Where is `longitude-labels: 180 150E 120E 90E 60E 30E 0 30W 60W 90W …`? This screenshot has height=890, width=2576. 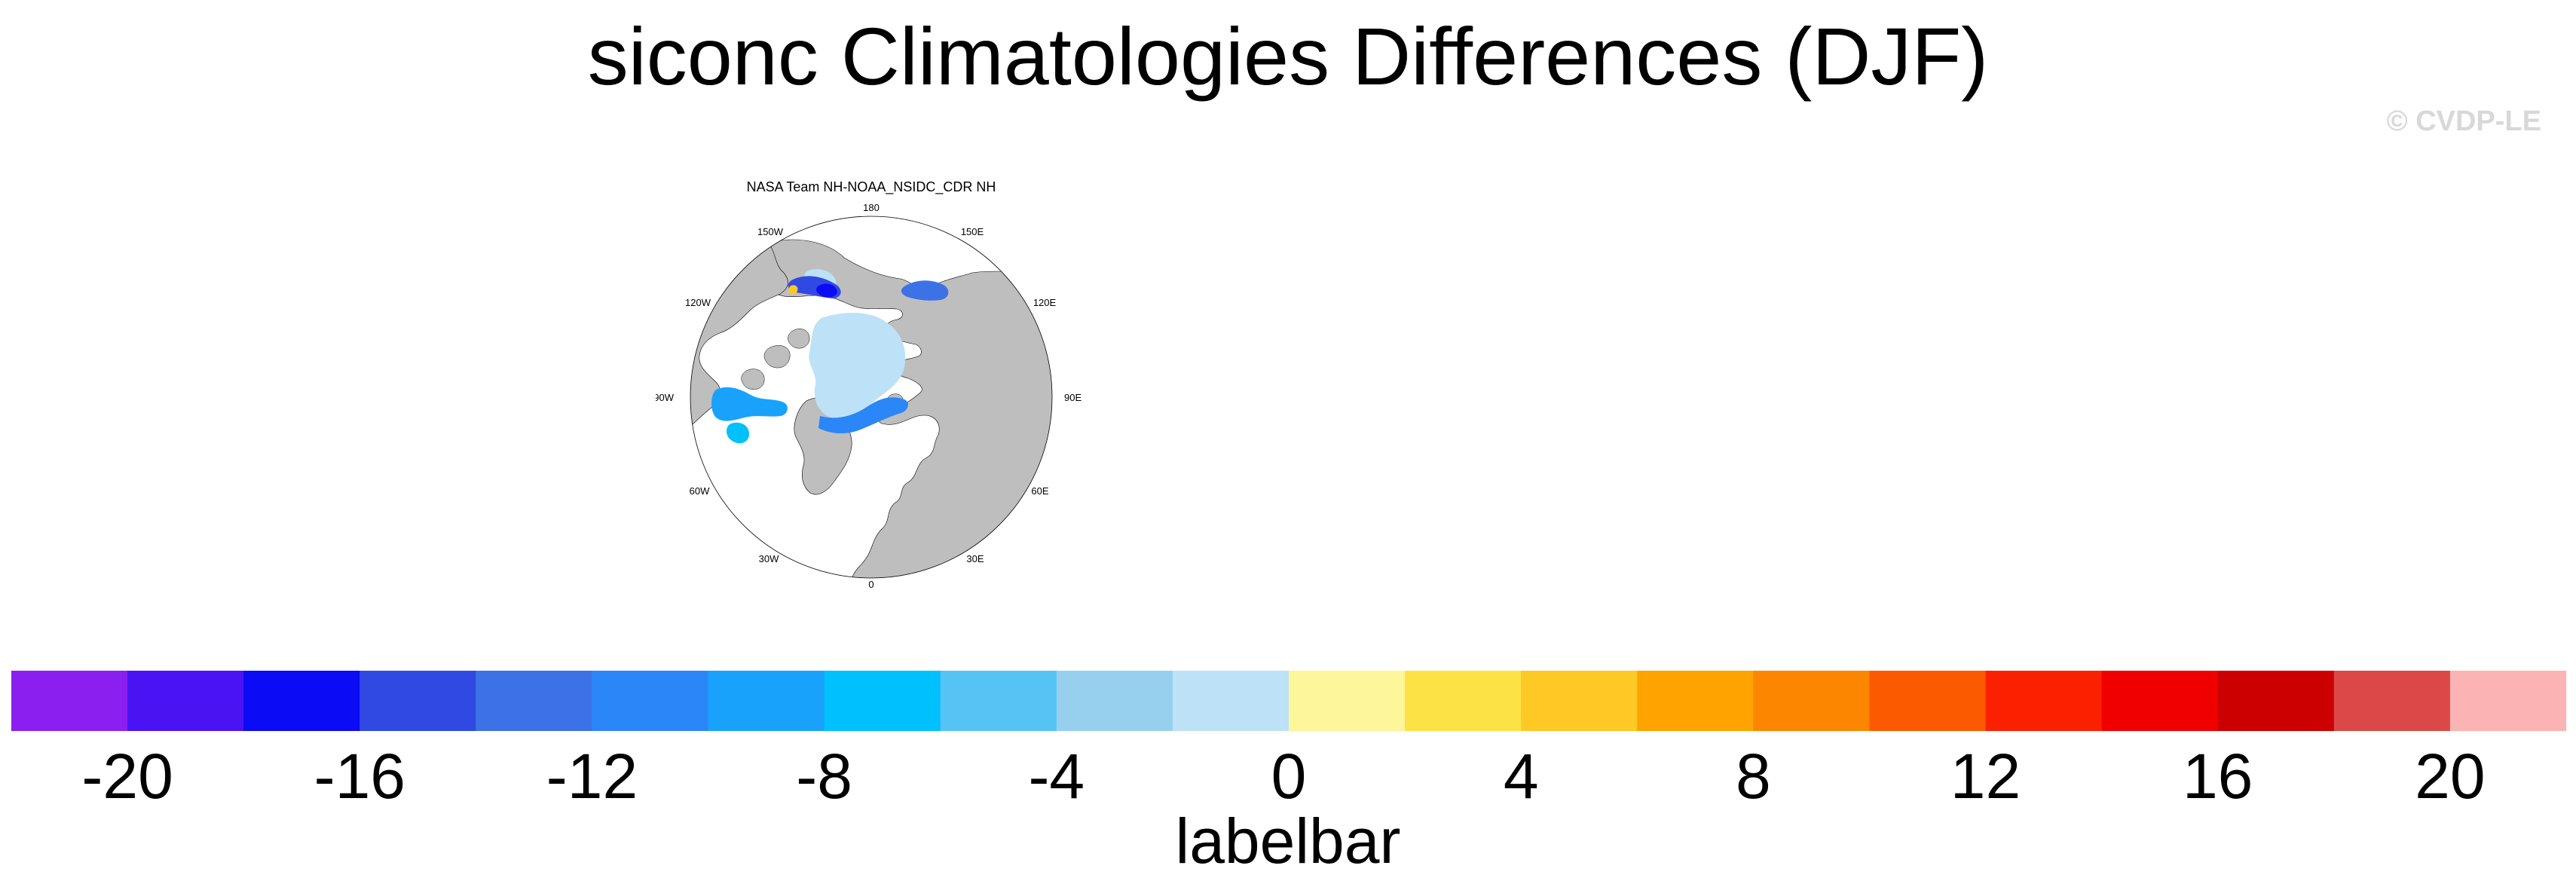
longitude-labels: 180 150E 120E 90E 60E 30E 0 30W 60W 90W … is located at coordinates (868, 396).